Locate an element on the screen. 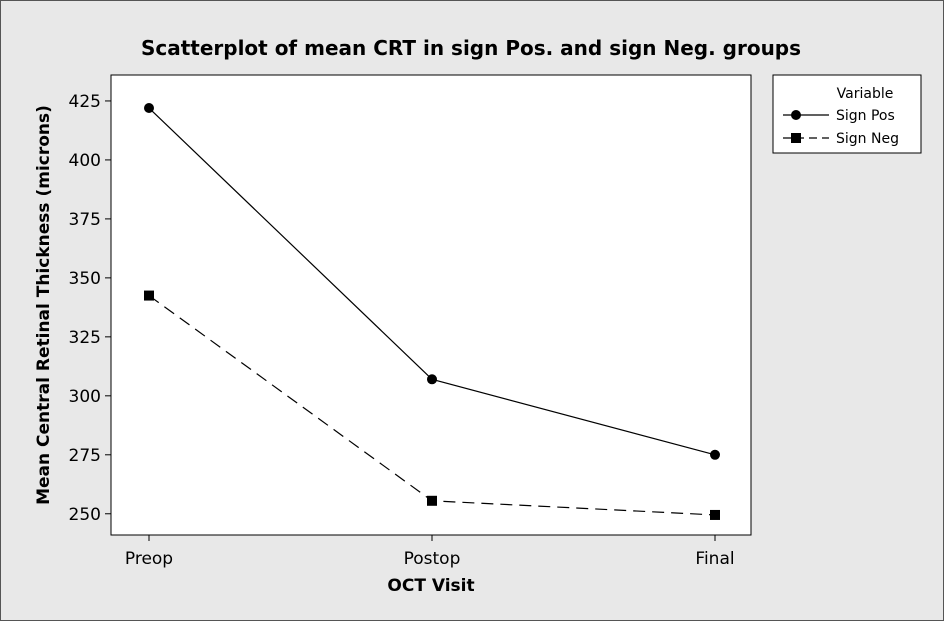  y-tick-label: 275 is located at coordinates (85, 456).